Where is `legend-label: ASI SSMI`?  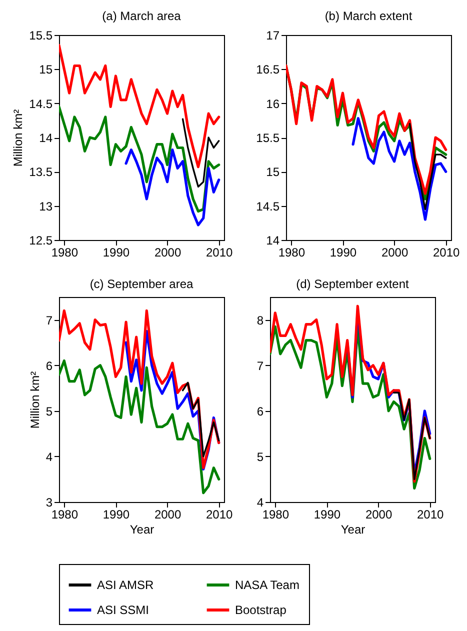 legend-label: ASI SSMI is located at coordinates (123, 610).